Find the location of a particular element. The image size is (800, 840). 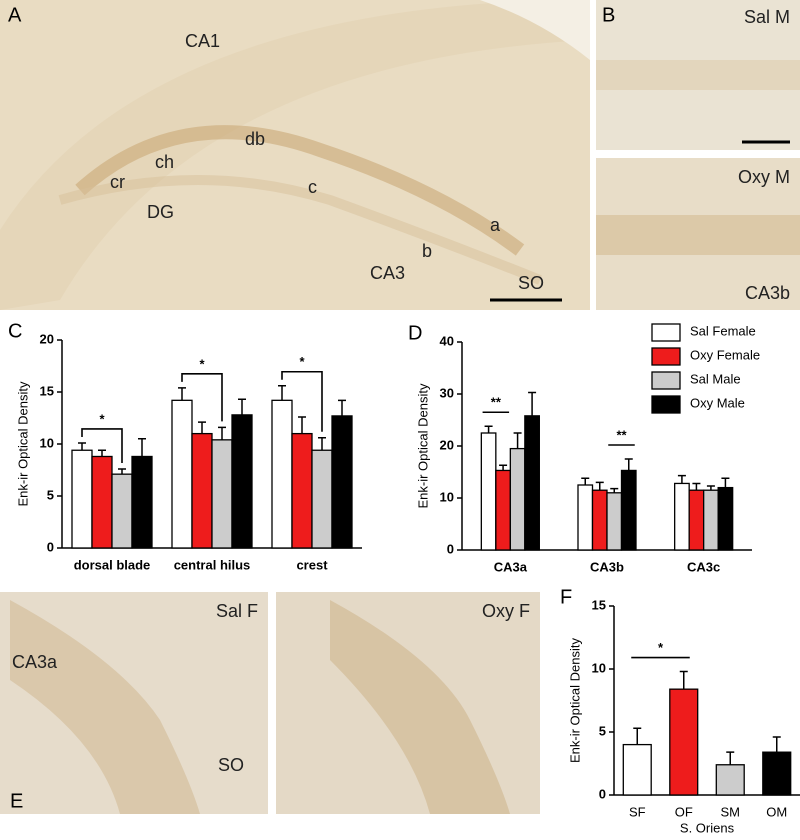

micrograph-b: B Sal M Oxy M CA3b is located at coordinates (698, 155).